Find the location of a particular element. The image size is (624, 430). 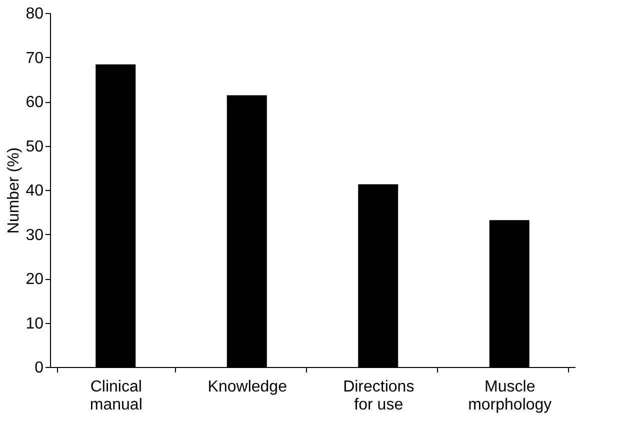

x-tick-label: Clinical manual is located at coordinates (116, 396).